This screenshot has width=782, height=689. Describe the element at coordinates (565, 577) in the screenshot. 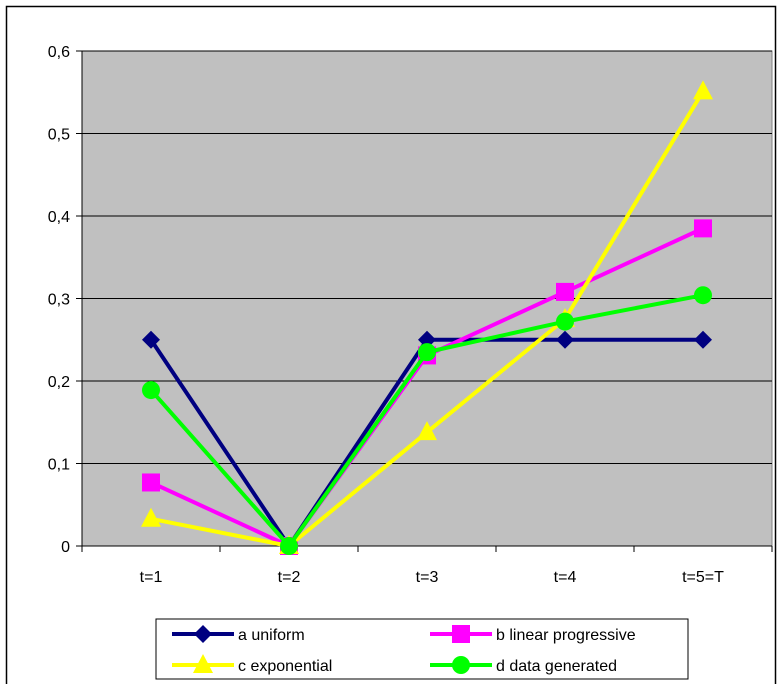

I see `x-tick-label: t=4` at that location.